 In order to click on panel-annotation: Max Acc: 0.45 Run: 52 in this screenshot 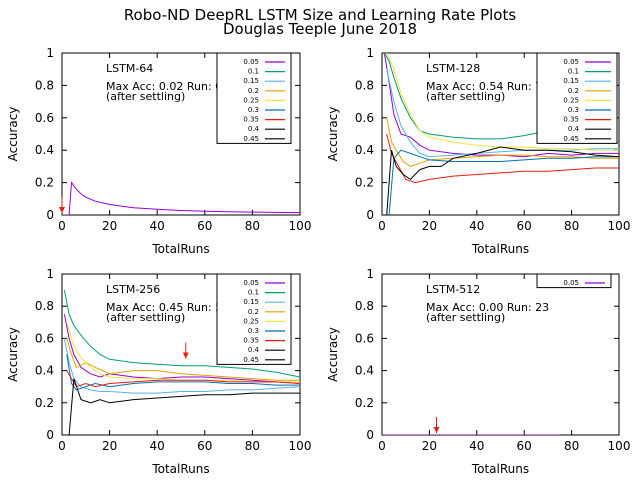, I will do `click(167, 307)`.